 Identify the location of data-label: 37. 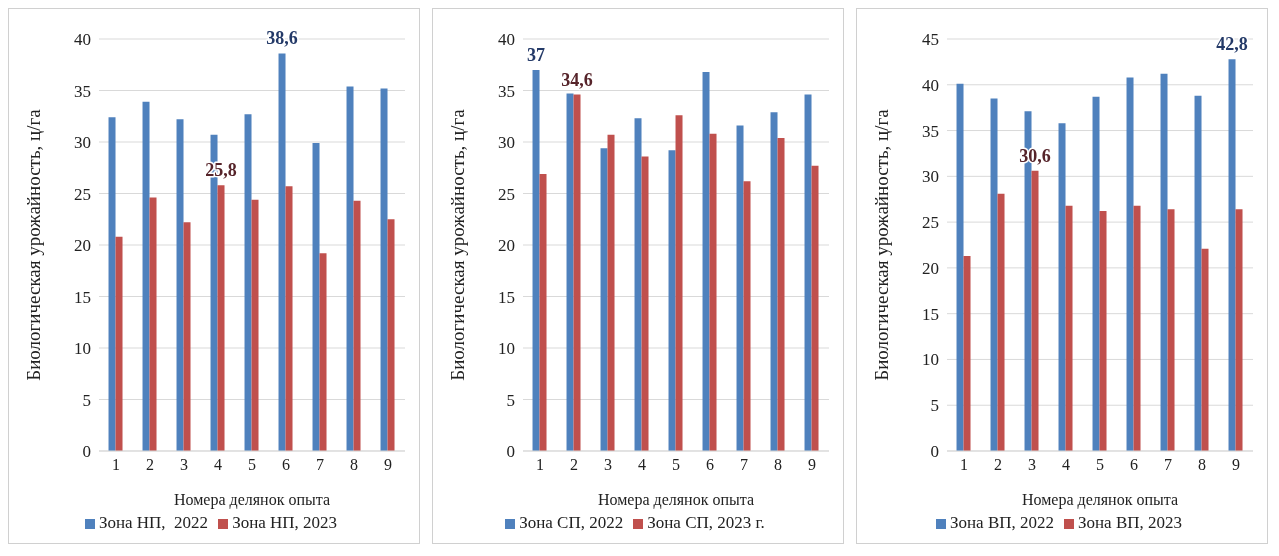
(536, 54).